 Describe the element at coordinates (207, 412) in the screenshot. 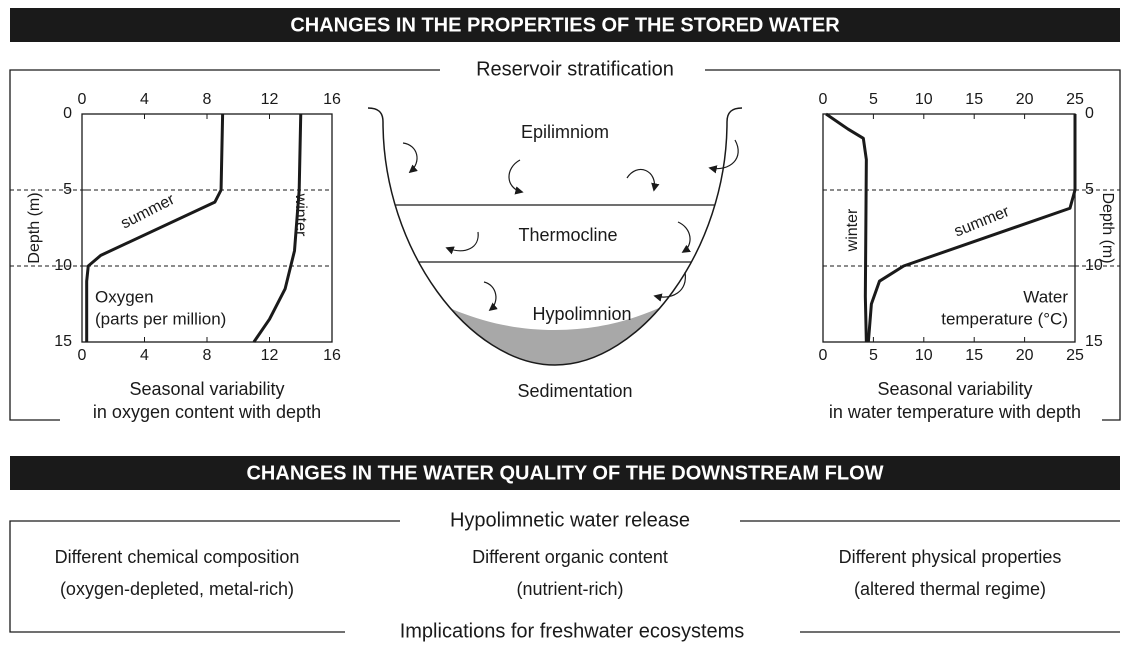

I see `chart-caption: in oxygen content with depth` at that location.